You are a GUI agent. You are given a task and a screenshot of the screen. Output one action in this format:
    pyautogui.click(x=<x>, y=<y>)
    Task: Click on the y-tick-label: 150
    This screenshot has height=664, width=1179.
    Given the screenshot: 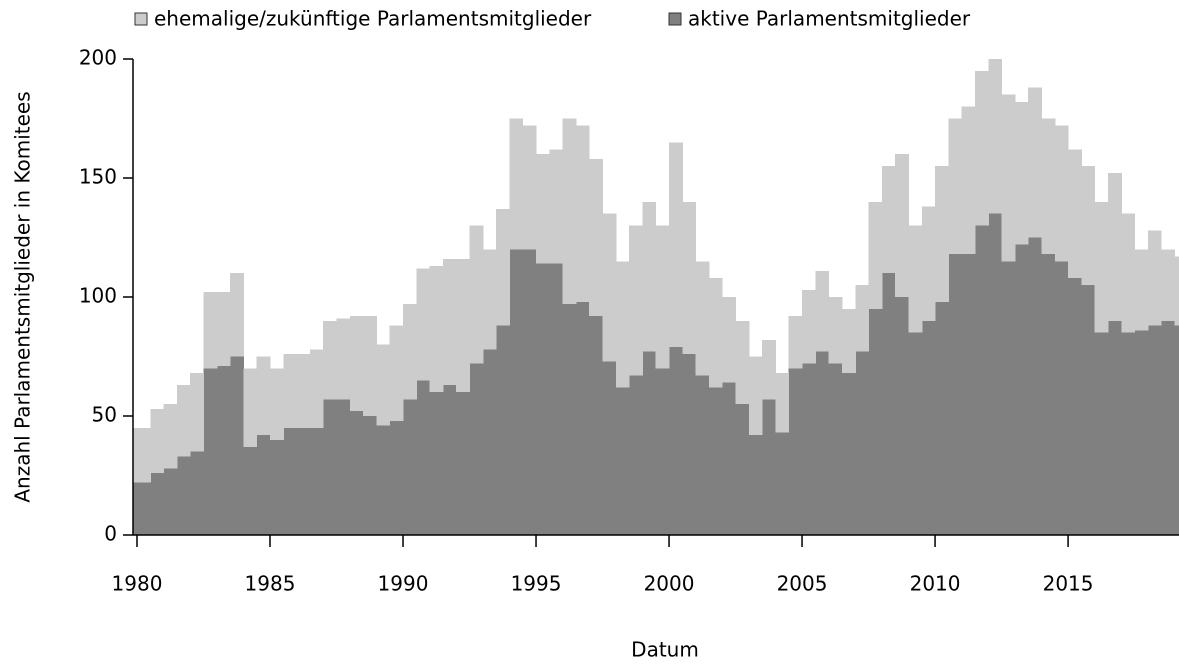 What is the action you would take?
    pyautogui.click(x=98, y=177)
    